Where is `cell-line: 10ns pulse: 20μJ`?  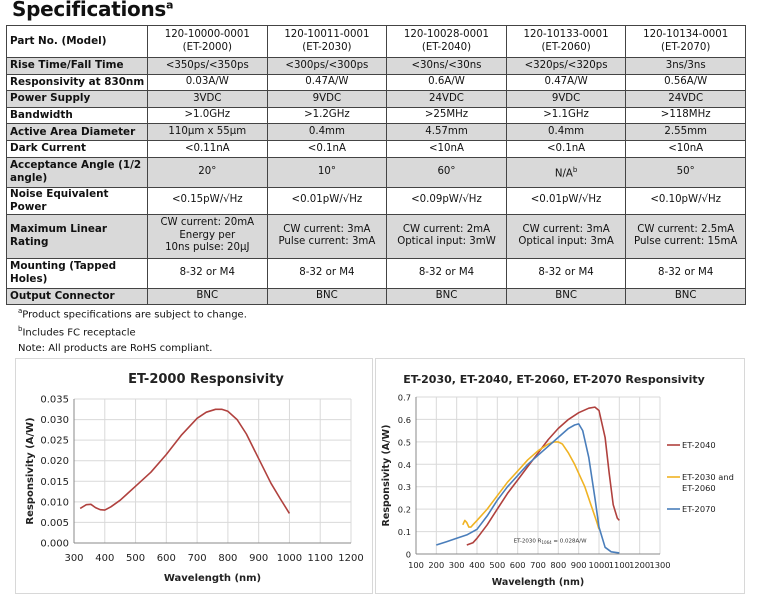 cell-line: 10ns pulse: 20μJ is located at coordinates (207, 248).